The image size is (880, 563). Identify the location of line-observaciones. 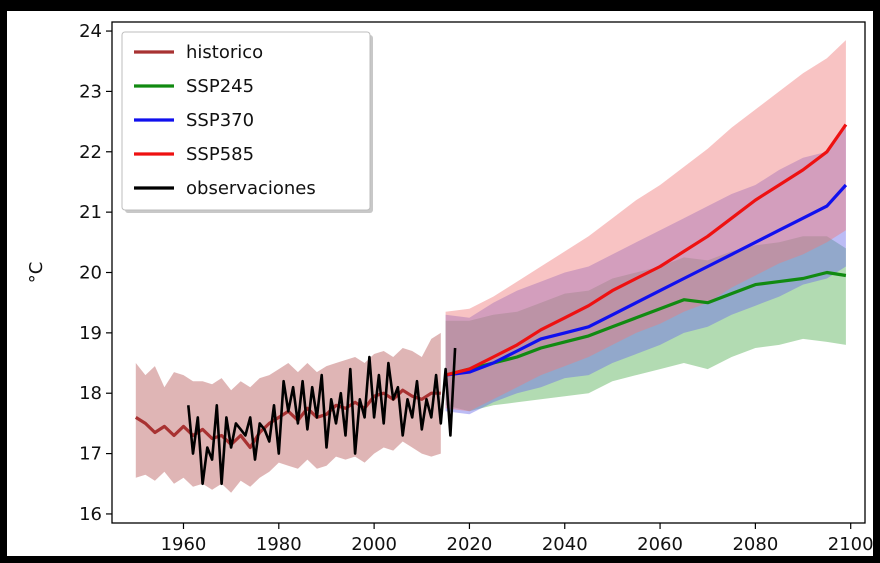
(322, 416).